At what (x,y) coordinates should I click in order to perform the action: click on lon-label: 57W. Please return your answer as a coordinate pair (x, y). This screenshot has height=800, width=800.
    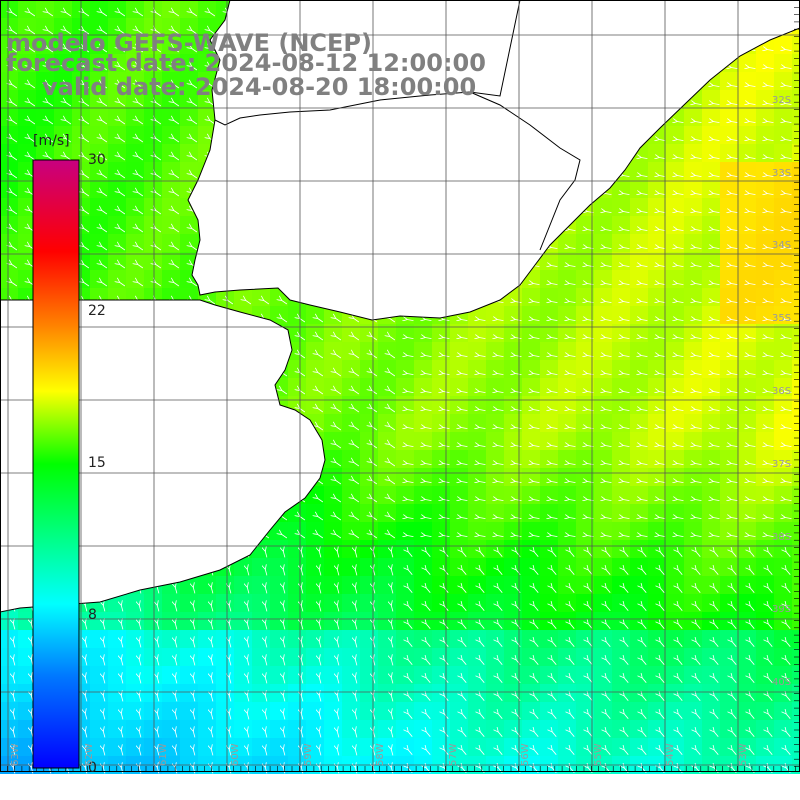
    Looking at the image, I should click on (453, 754).